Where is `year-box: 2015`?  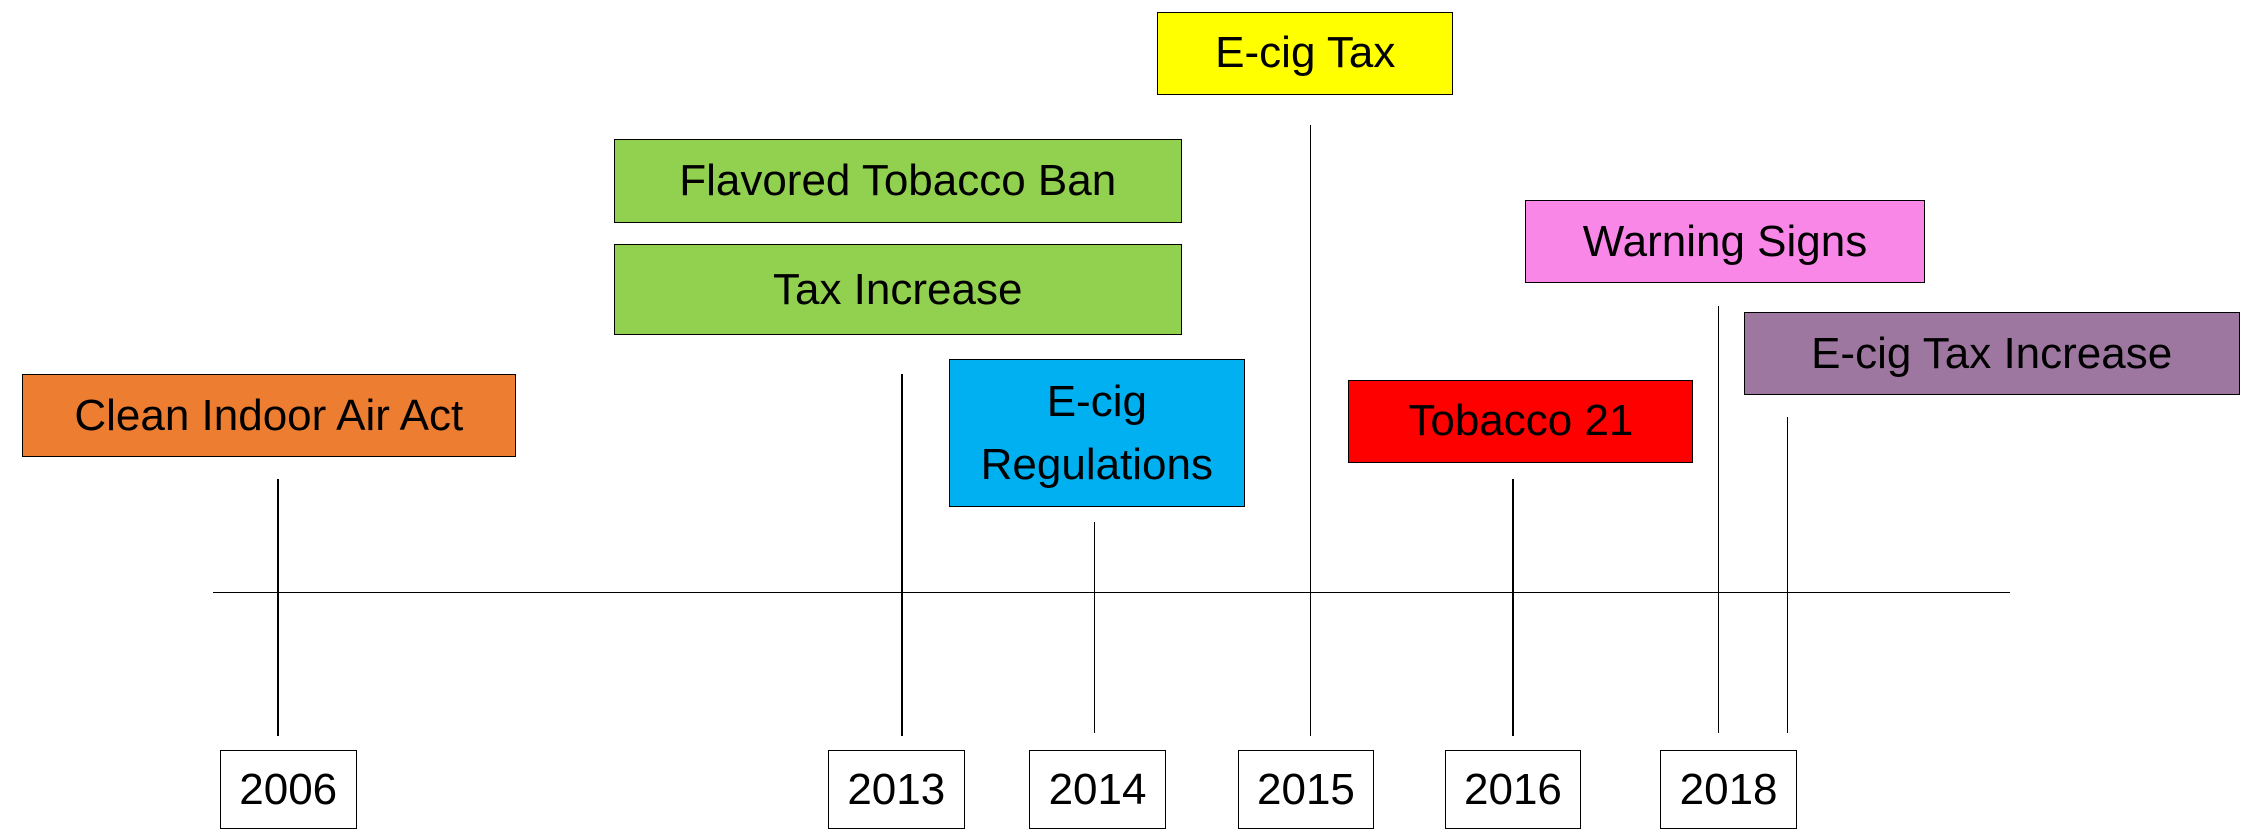 year-box: 2015 is located at coordinates (1306, 790).